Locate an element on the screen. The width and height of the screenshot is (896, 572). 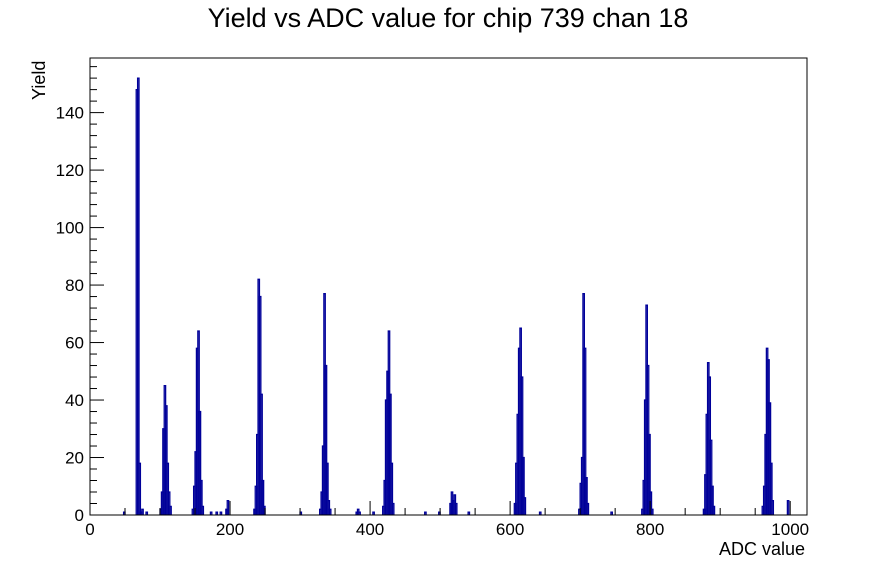
y-tick-label-0: 0 is located at coordinates (79, 515).